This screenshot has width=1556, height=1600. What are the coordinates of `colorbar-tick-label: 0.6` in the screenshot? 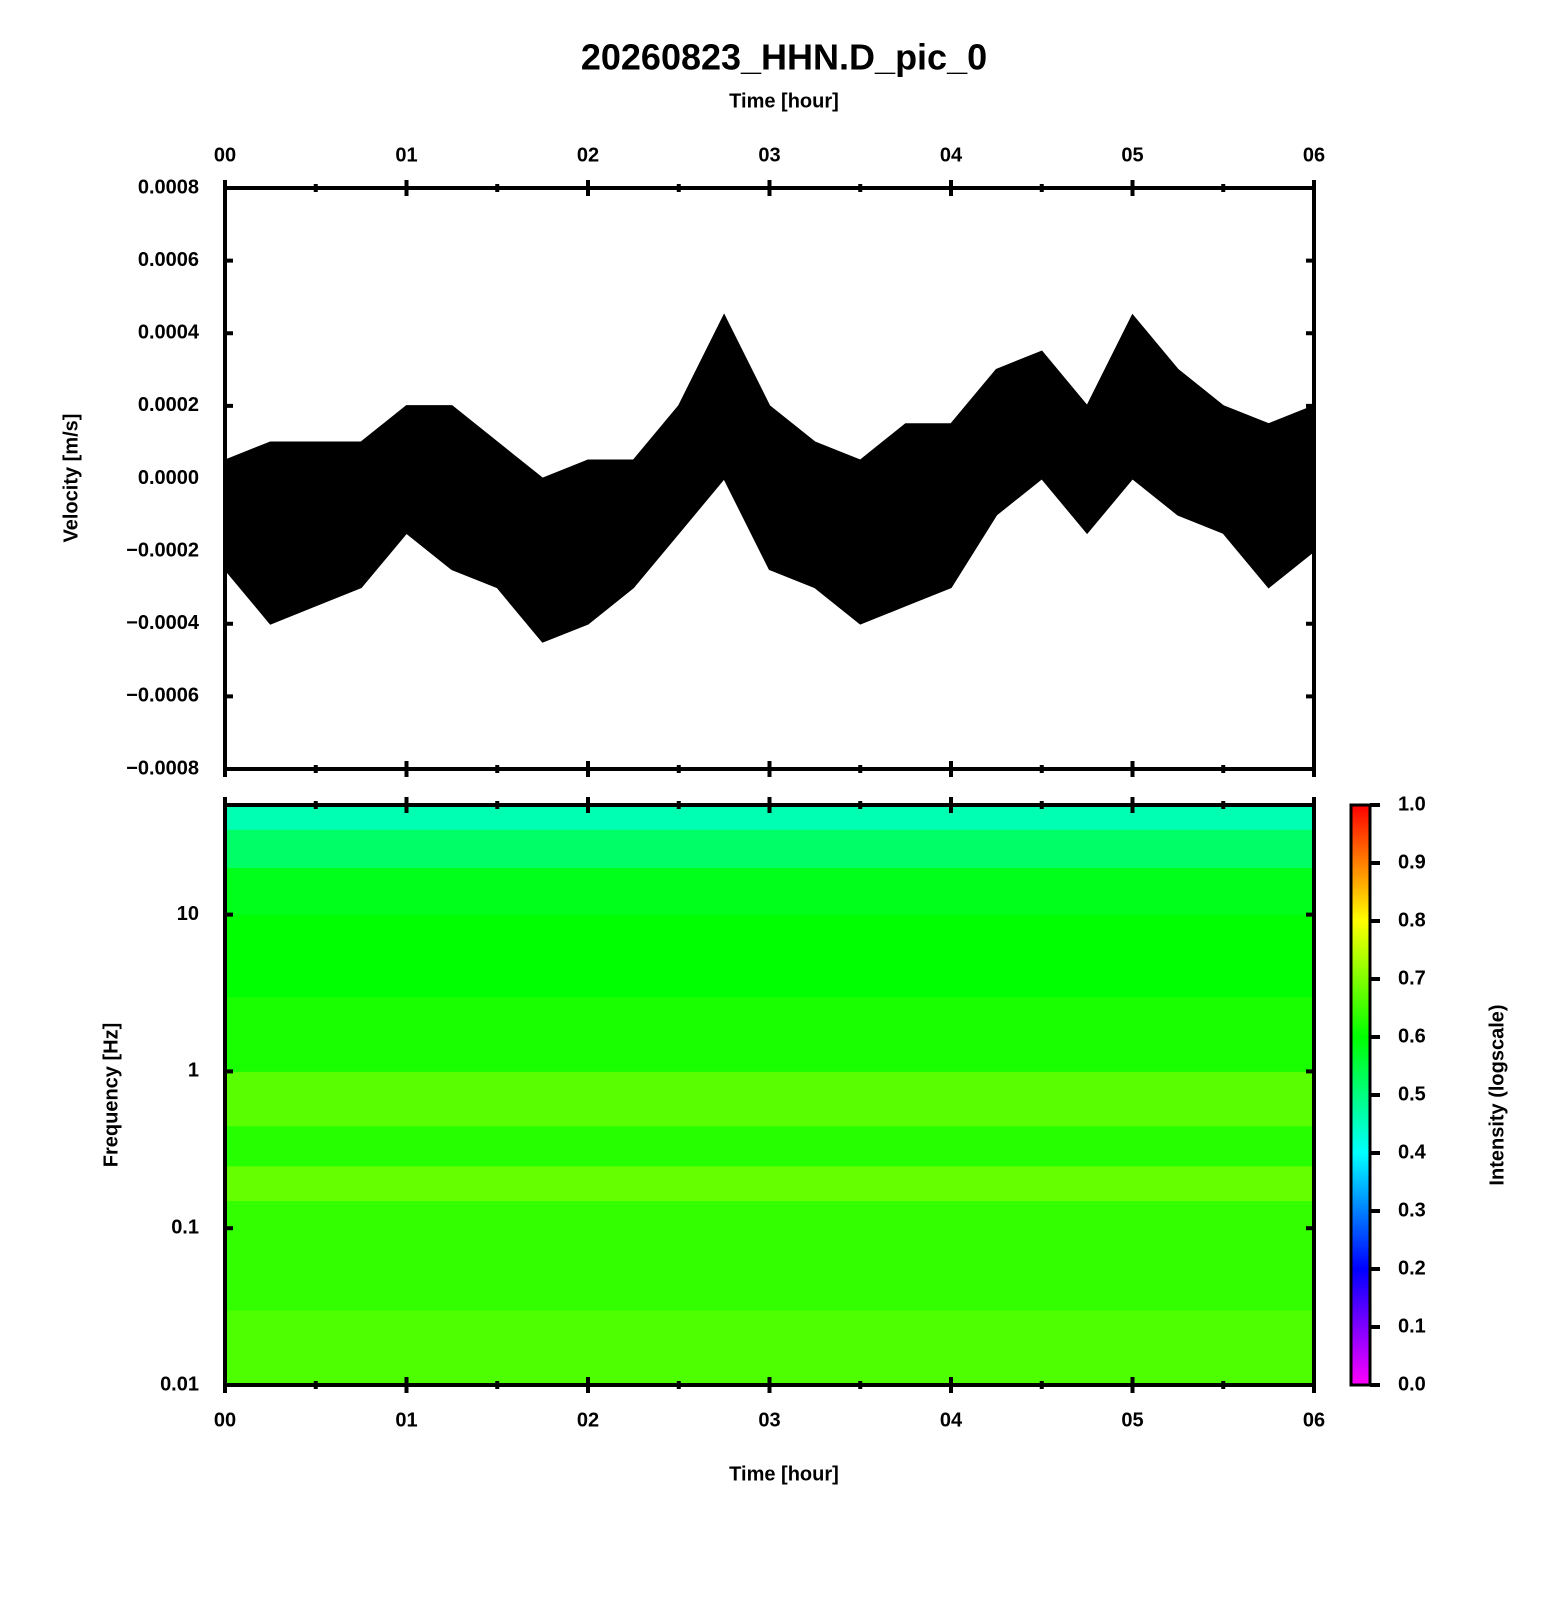 It's located at (1412, 1036).